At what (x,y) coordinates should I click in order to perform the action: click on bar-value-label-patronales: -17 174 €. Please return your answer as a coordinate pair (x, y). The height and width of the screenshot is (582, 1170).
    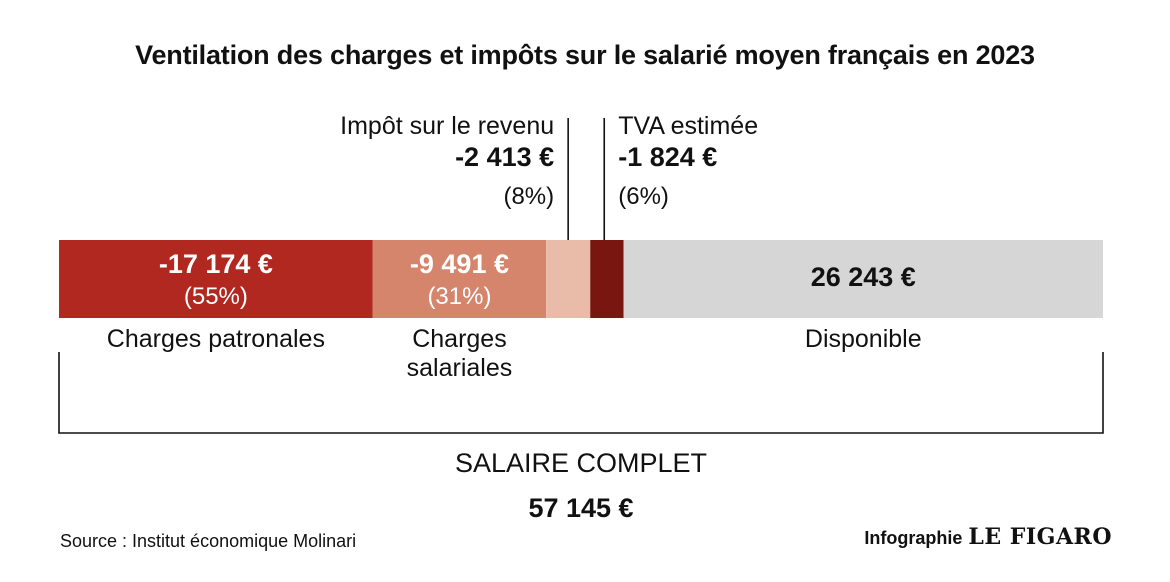
    Looking at the image, I should click on (216, 264).